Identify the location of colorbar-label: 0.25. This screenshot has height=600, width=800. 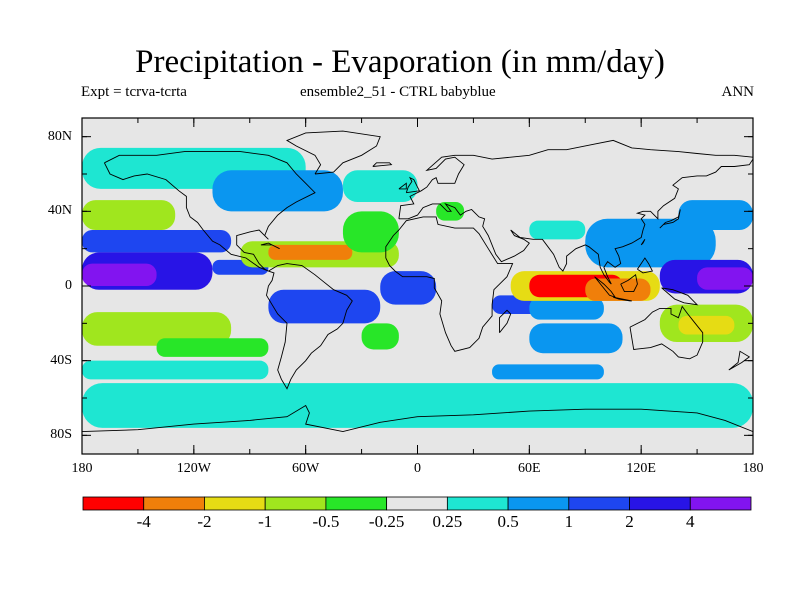
(447, 521).